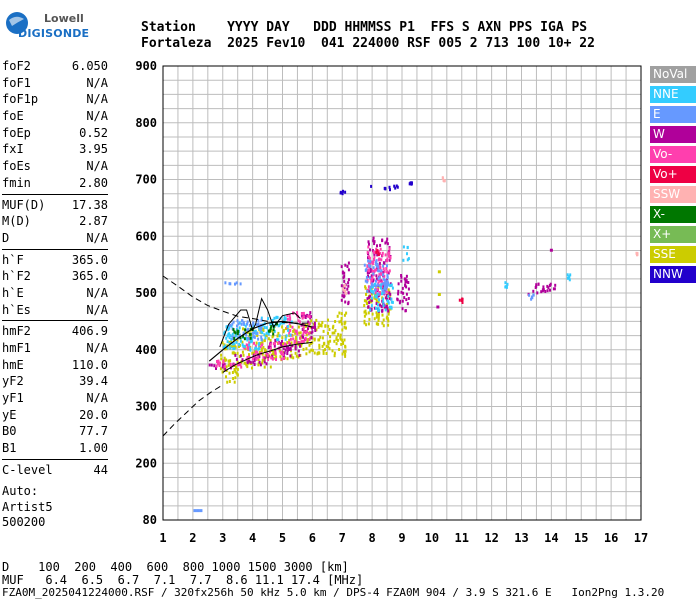  Describe the element at coordinates (521, 538) in the screenshot. I see `x-tick-label: 13` at that location.